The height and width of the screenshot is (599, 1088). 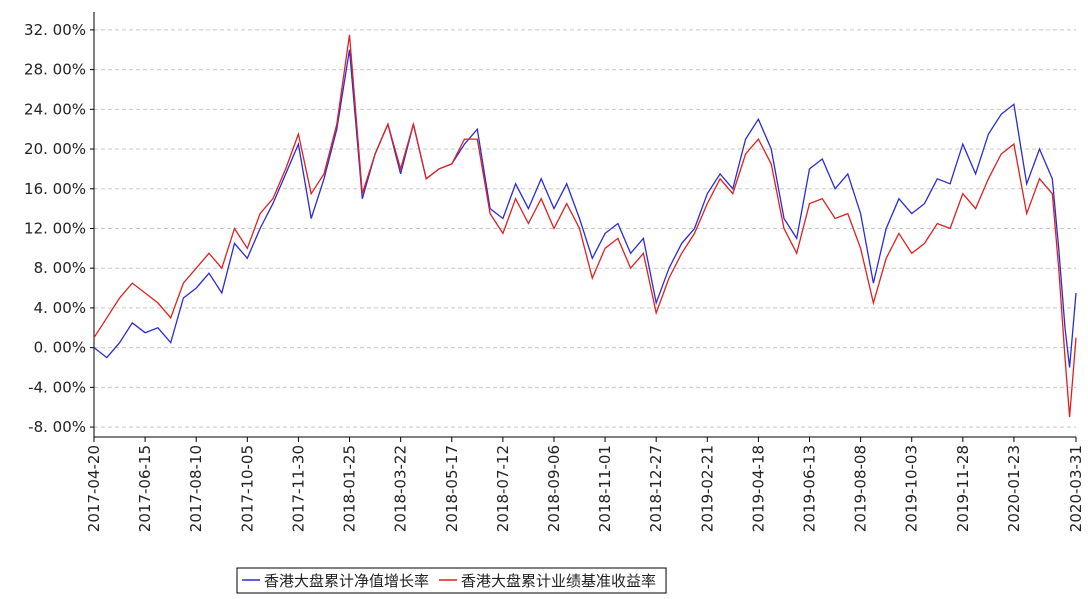 I want to click on x-tick-label: 2020-01-23, so click(x=1014, y=488).